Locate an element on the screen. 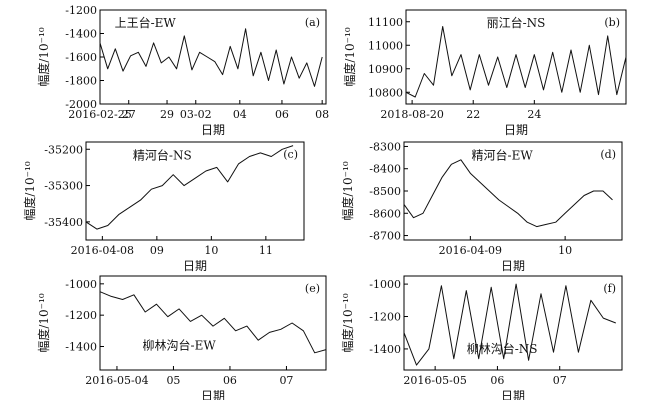 The height and width of the screenshot is (400, 658). x-tick-label: 03-02 is located at coordinates (196, 114).